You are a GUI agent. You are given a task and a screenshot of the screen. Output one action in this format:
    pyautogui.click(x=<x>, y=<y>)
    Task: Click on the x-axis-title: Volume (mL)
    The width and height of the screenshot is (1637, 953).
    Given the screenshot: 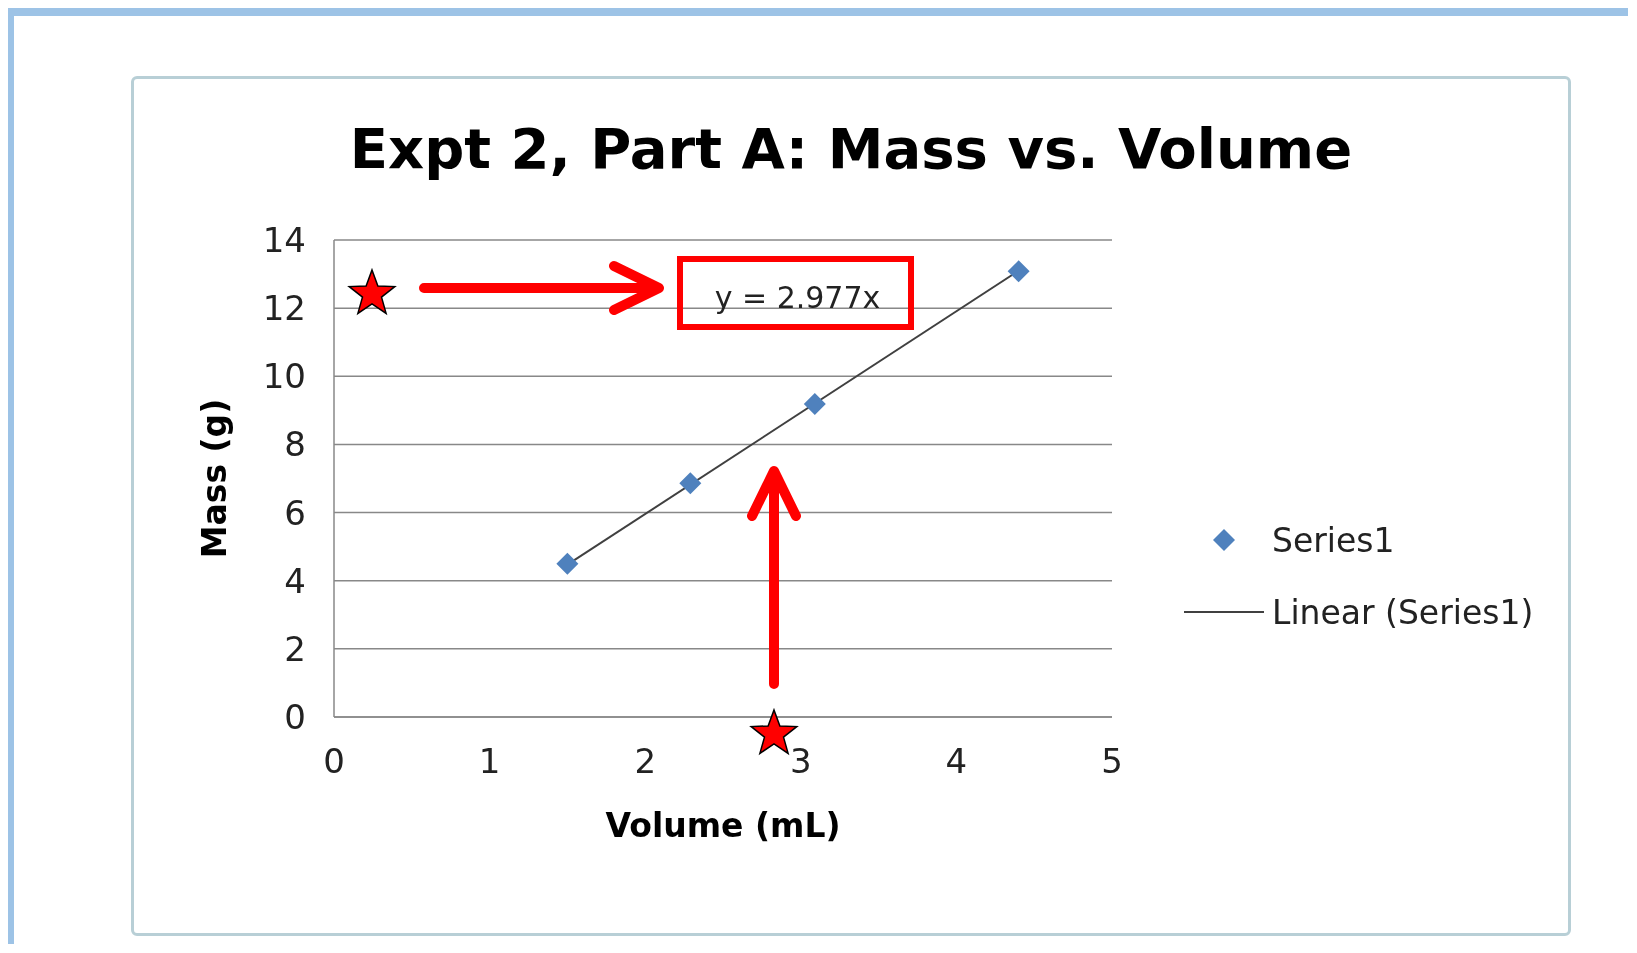 What is the action you would take?
    pyautogui.click(x=723, y=825)
    